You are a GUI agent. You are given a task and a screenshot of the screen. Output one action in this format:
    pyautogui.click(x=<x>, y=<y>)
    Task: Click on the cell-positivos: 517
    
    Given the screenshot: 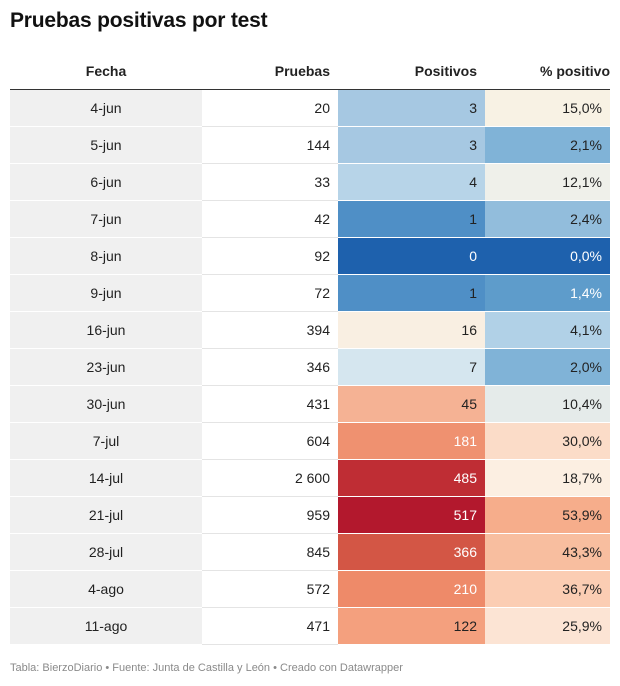 What is the action you would take?
    pyautogui.click(x=411, y=515)
    